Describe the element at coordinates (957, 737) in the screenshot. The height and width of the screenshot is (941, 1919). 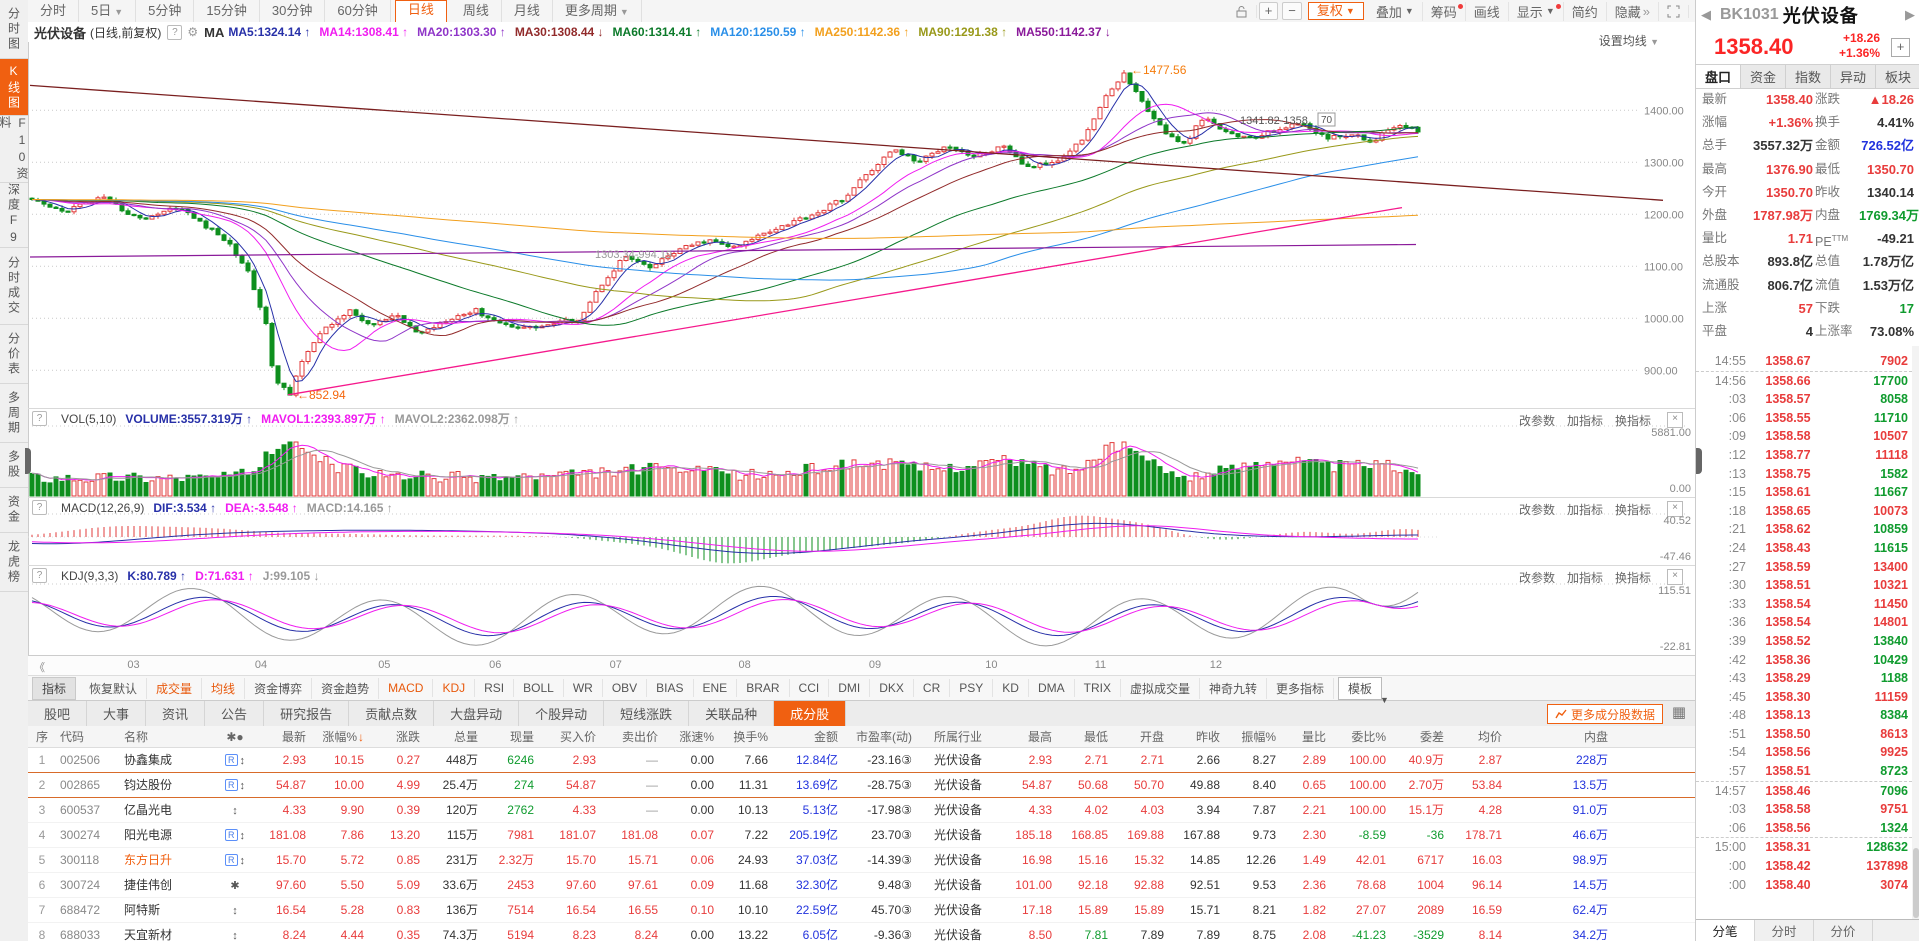
I see `col-header-所属行业: 所属行业` at that location.